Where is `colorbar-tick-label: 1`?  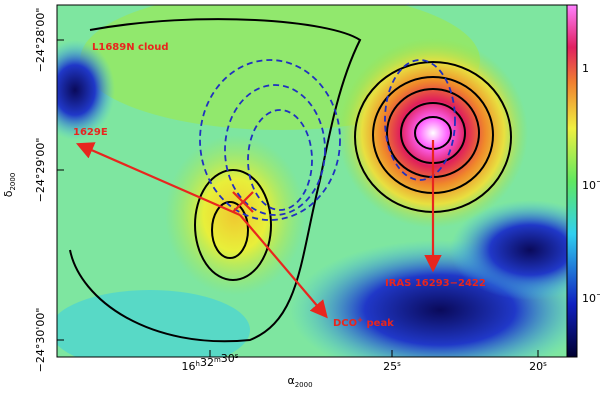 colorbar-tick-label: 1 is located at coordinates (585, 68).